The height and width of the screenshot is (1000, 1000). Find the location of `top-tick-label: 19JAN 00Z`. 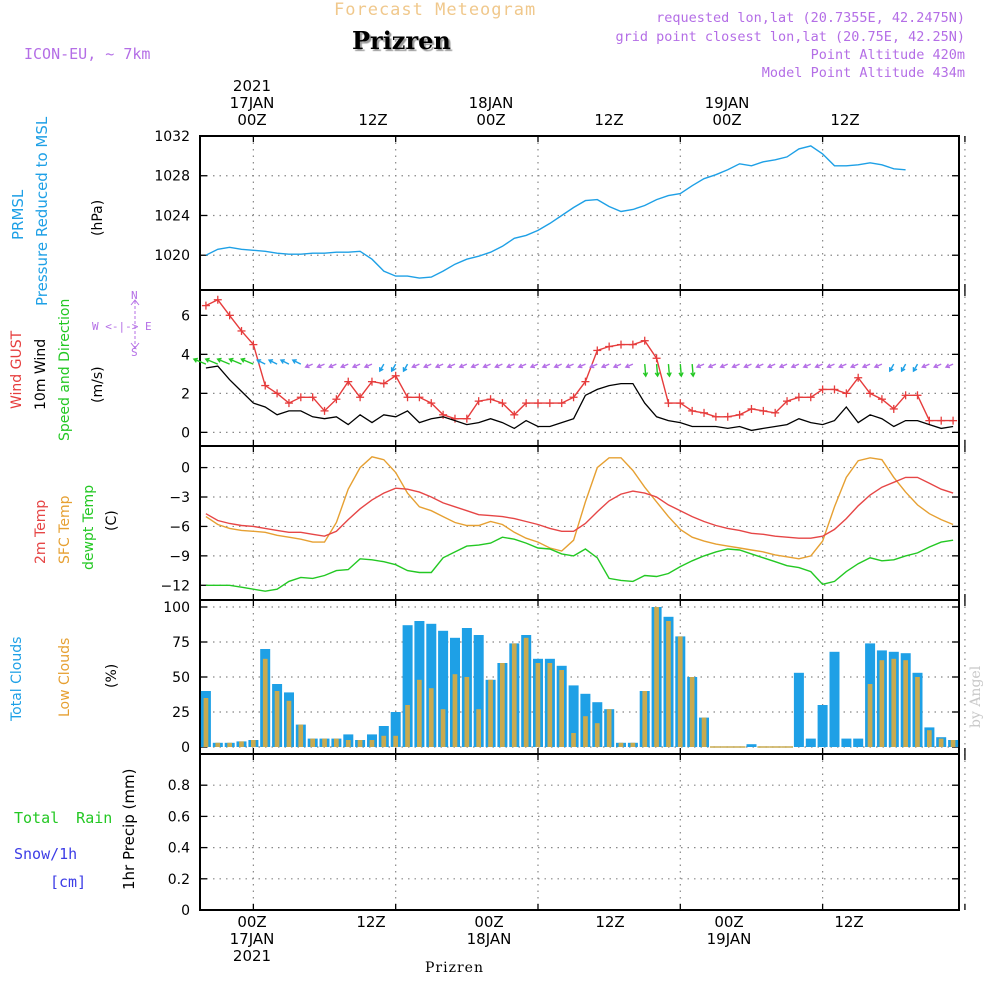

top-tick-label: 19JAN 00Z is located at coordinates (727, 111).